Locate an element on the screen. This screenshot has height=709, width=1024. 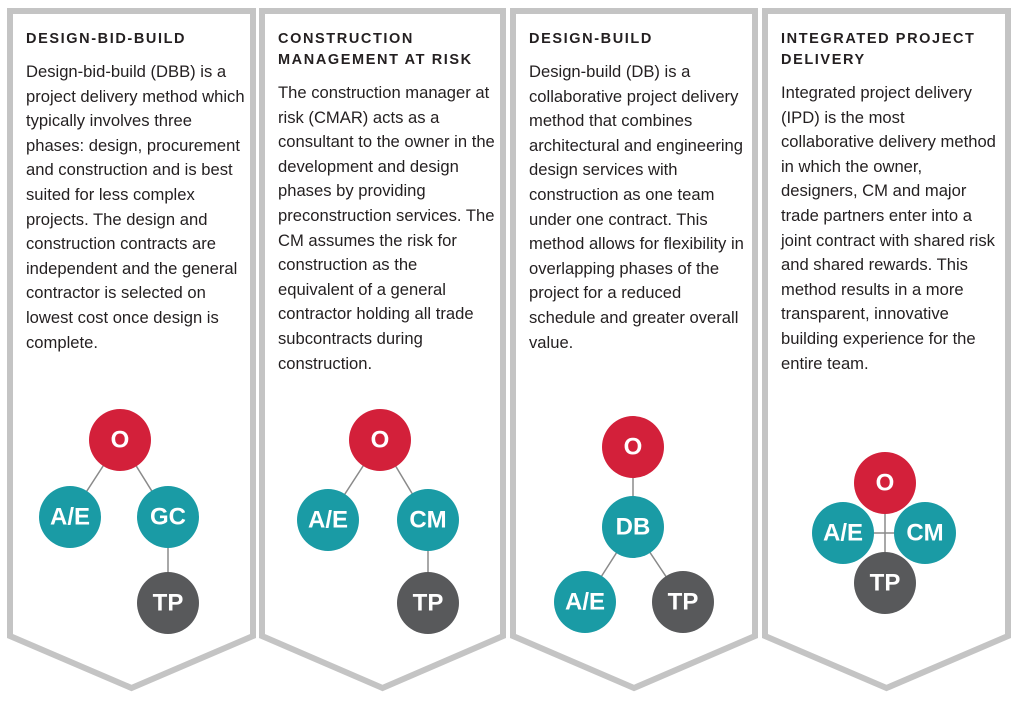
panel-title: DESIGN-BUILD is located at coordinates (591, 39).